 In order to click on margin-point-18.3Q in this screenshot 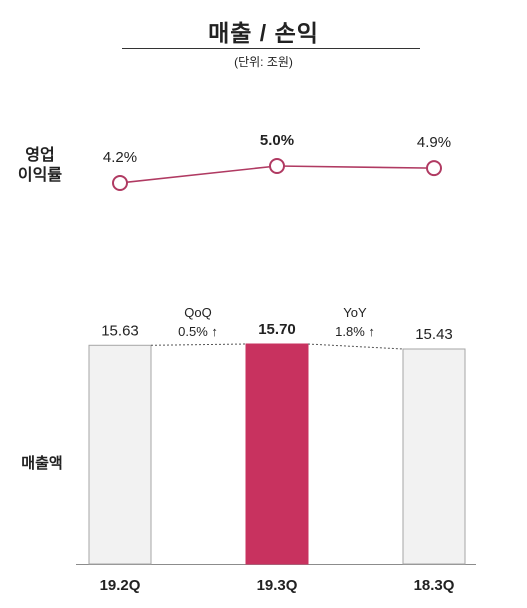, I will do `click(434, 168)`.